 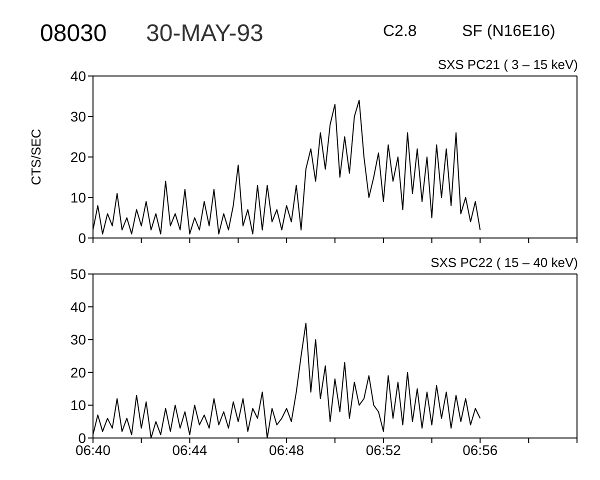 I want to click on text: SF (N16E16), so click(x=509, y=32).